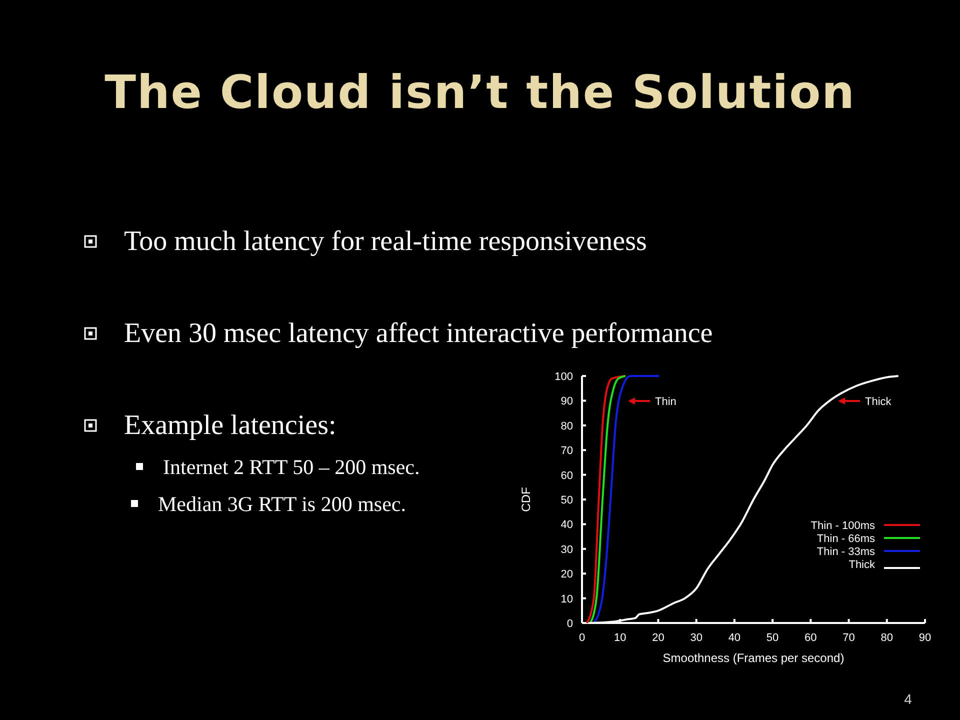  Describe the element at coordinates (862, 565) in the screenshot. I see `legend-label: Thick` at that location.